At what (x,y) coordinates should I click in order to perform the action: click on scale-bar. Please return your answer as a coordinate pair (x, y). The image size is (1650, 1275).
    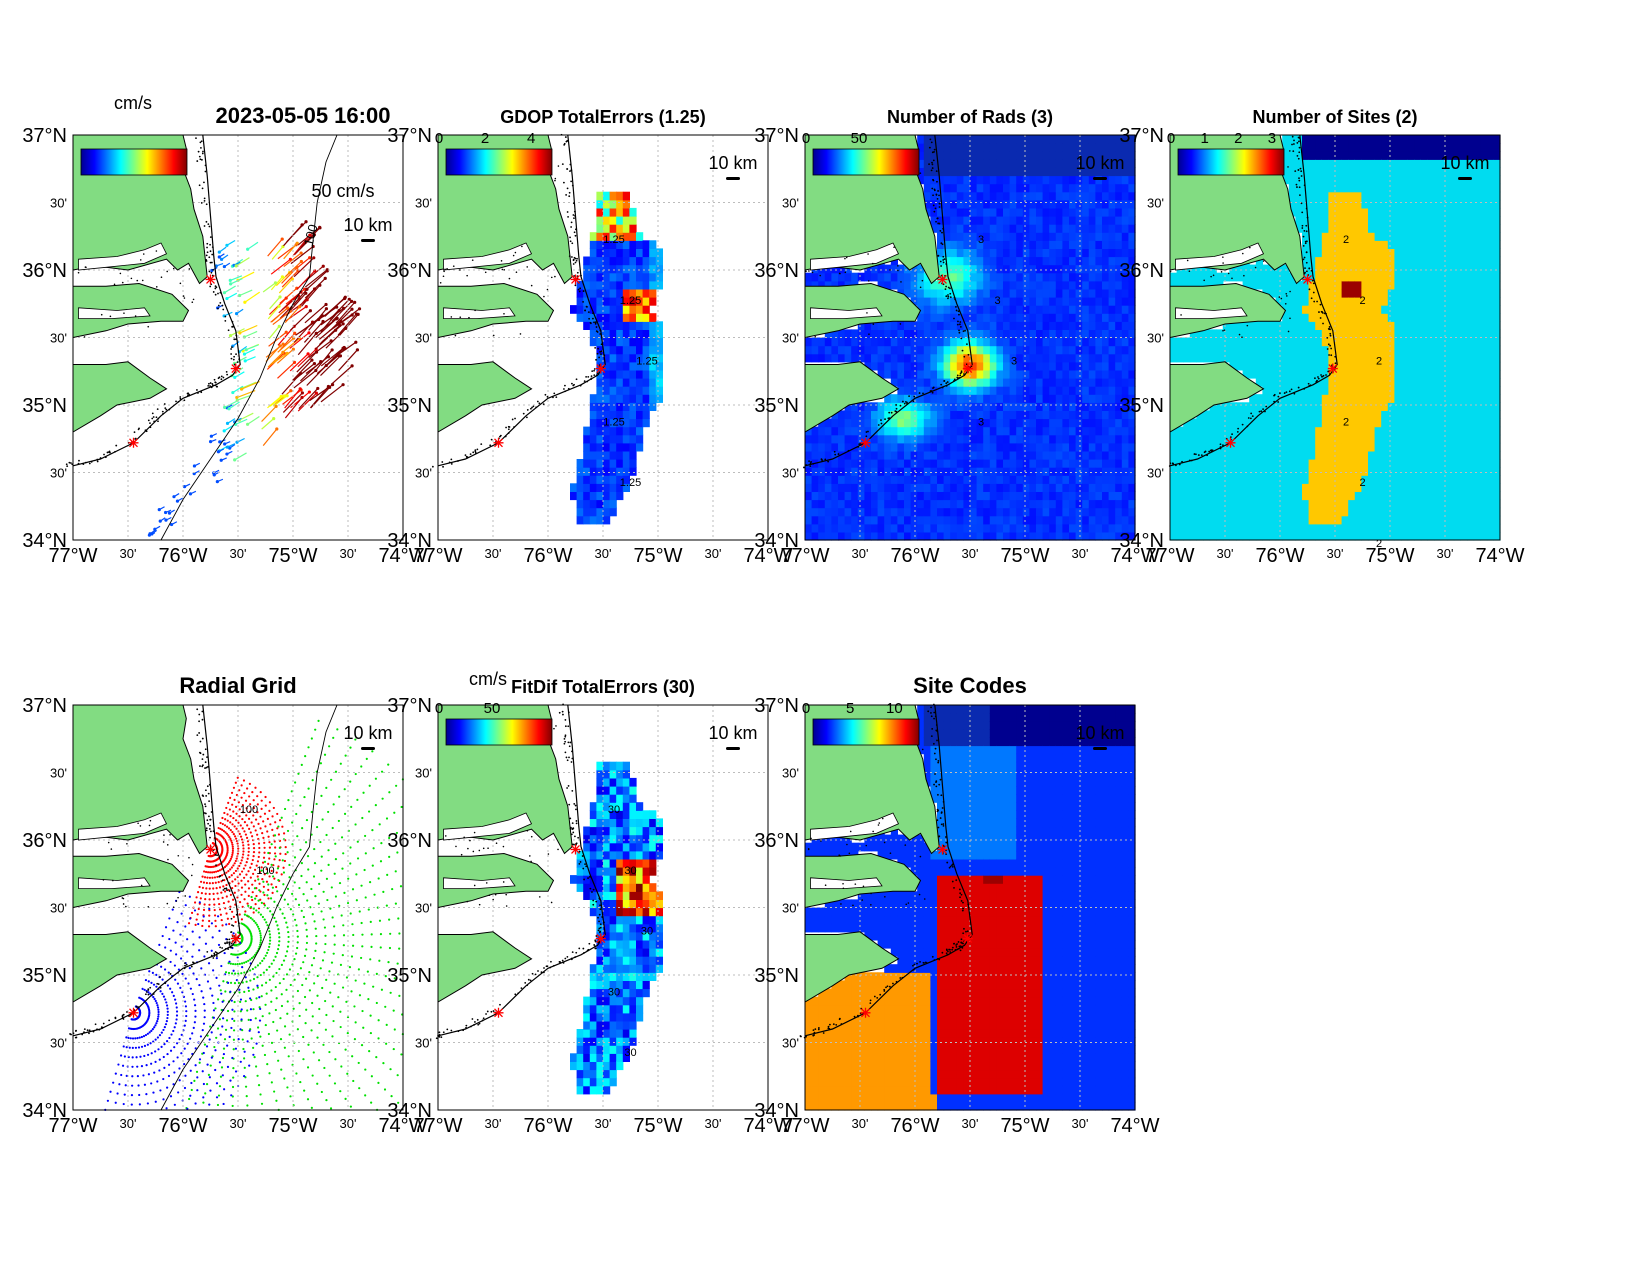
    Looking at the image, I should click on (1100, 178).